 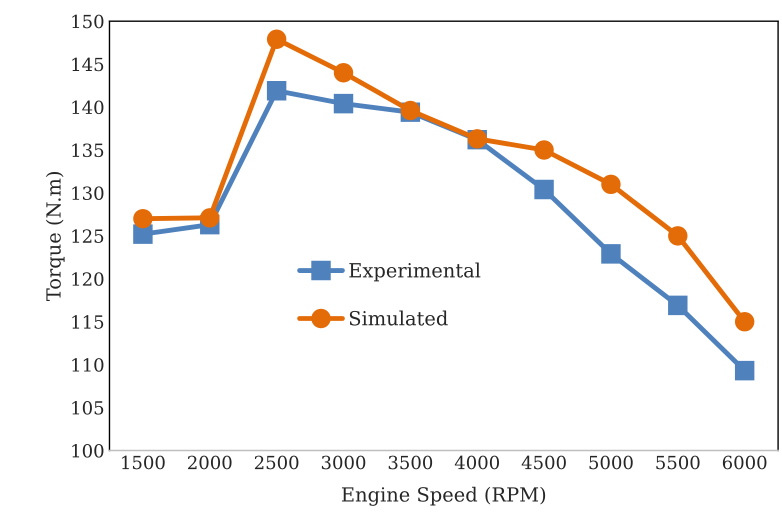 I want to click on y-tick-label: 105, so click(x=88, y=408).